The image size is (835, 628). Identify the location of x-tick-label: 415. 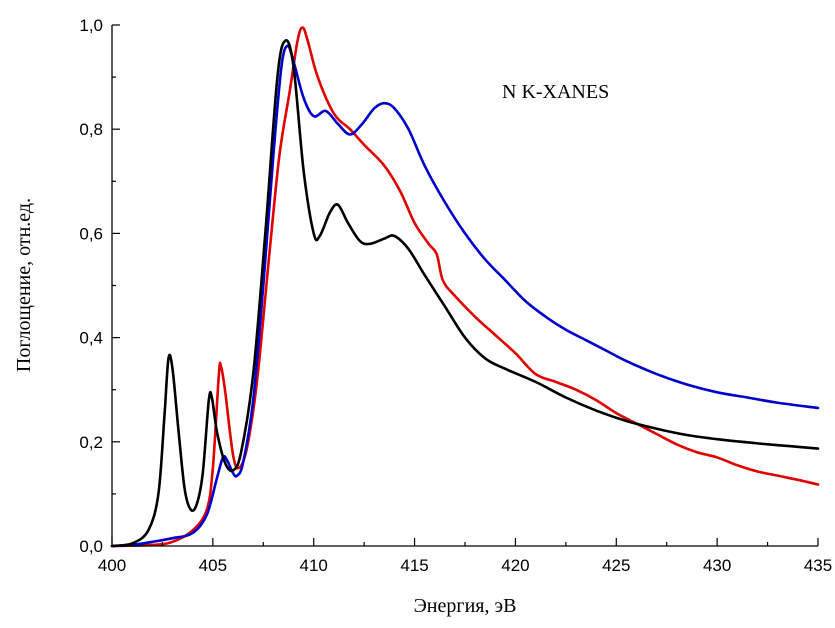
(414, 565).